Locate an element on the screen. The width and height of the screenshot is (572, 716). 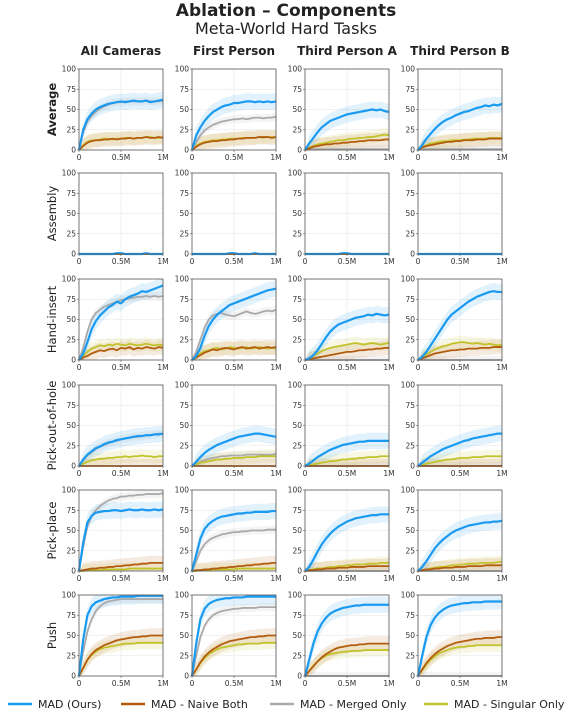
panel-push-third-person-b: 0 25 50 75 100 0 0.5M 1M is located at coordinates (454, 639).